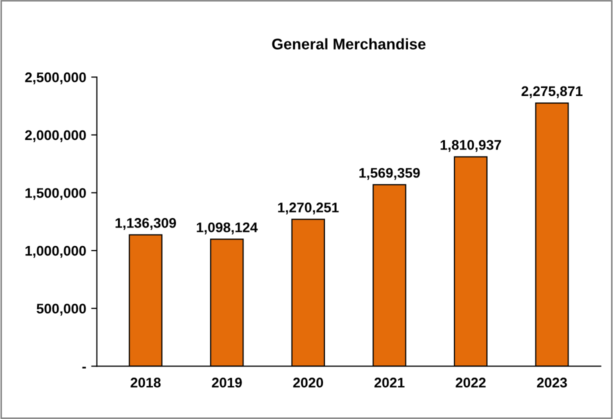  Describe the element at coordinates (308, 383) in the screenshot. I see `x-tick-label: 2020` at that location.